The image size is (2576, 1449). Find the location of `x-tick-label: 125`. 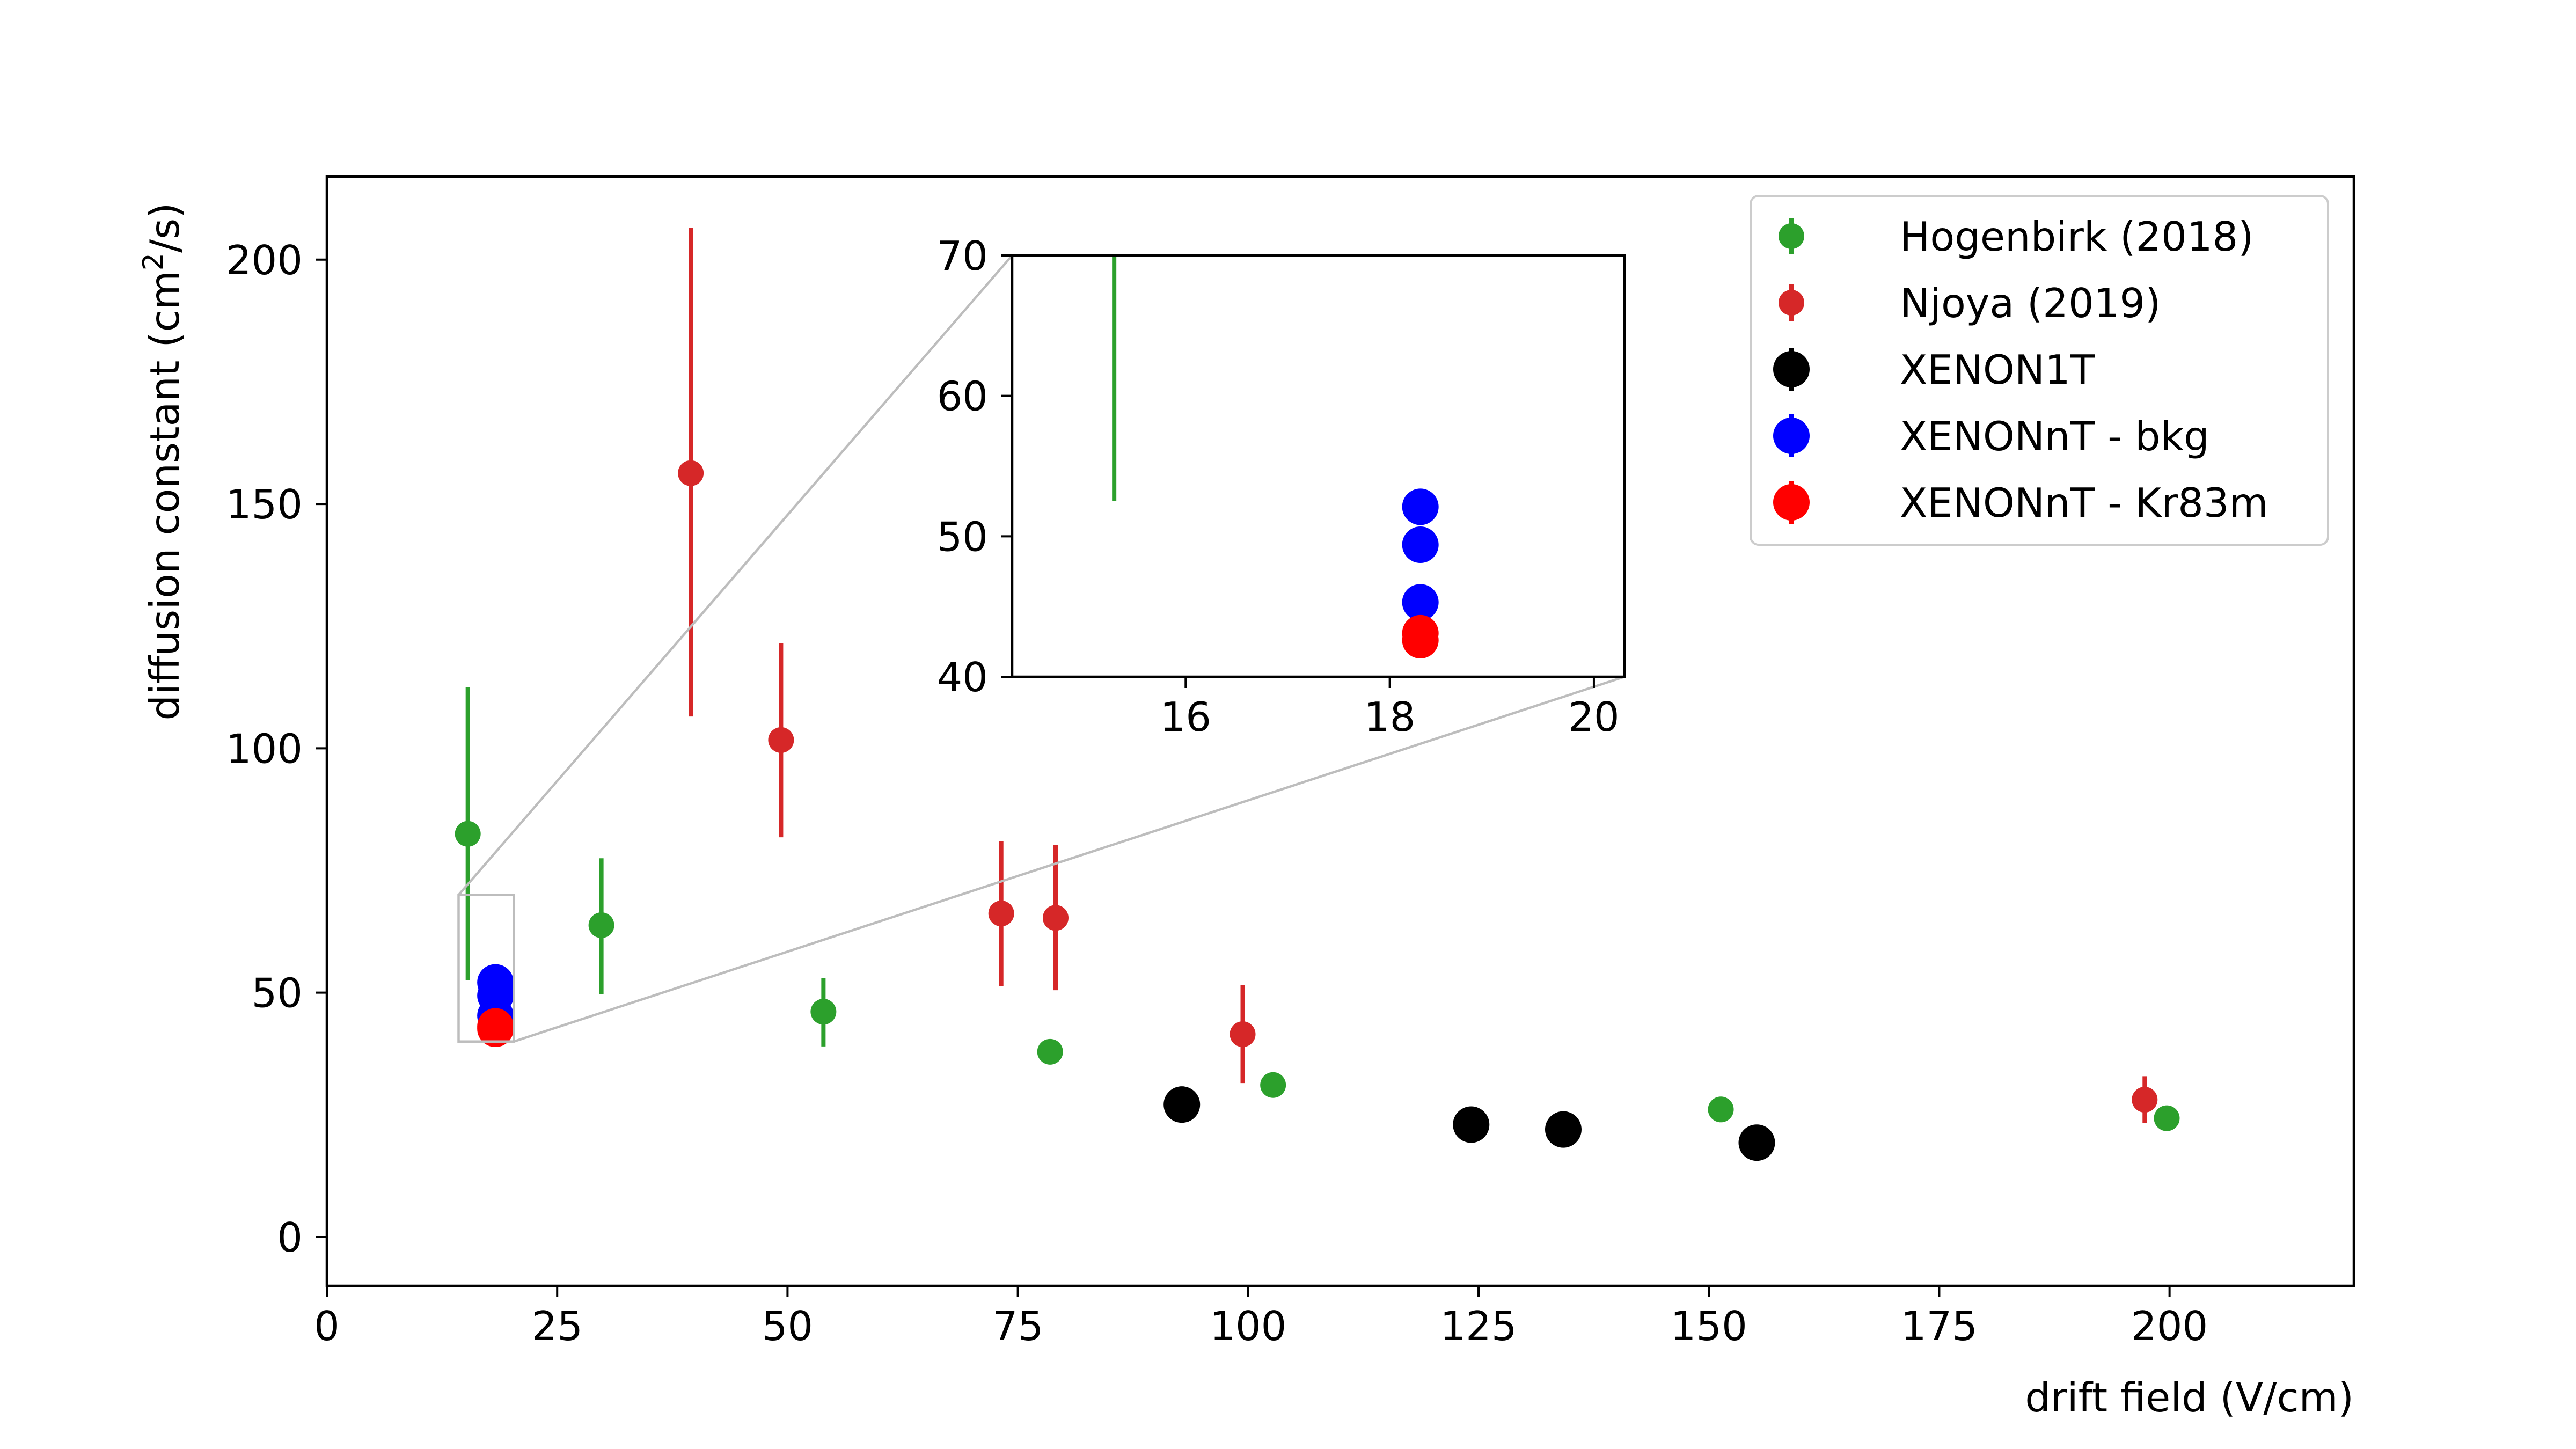

x-tick-label: 125 is located at coordinates (1478, 1326).